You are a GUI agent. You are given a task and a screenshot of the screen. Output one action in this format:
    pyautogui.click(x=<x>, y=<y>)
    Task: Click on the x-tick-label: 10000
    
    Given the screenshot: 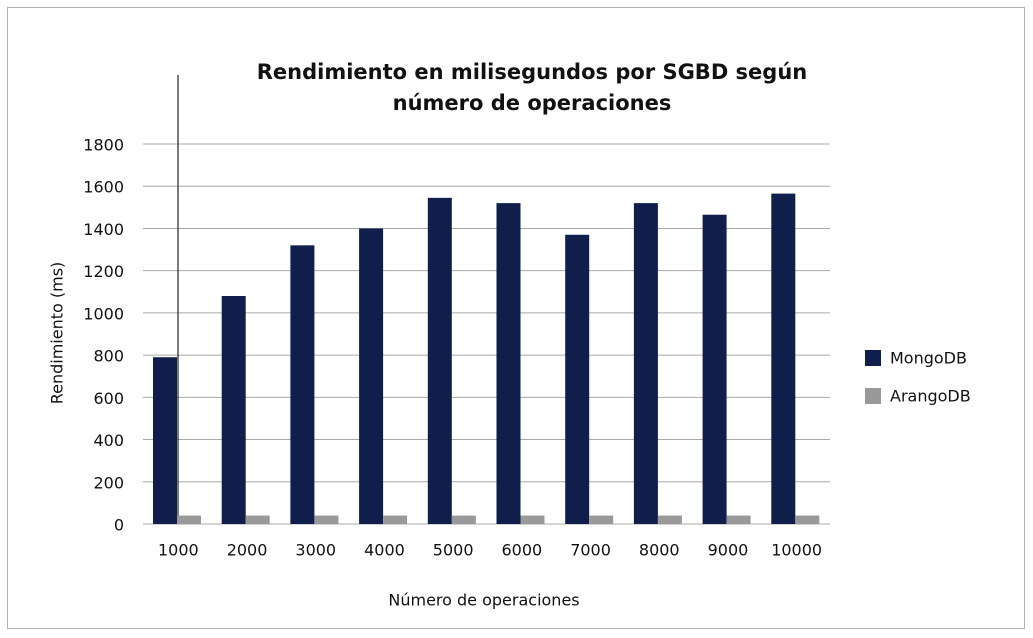 What is the action you would take?
    pyautogui.click(x=796, y=550)
    